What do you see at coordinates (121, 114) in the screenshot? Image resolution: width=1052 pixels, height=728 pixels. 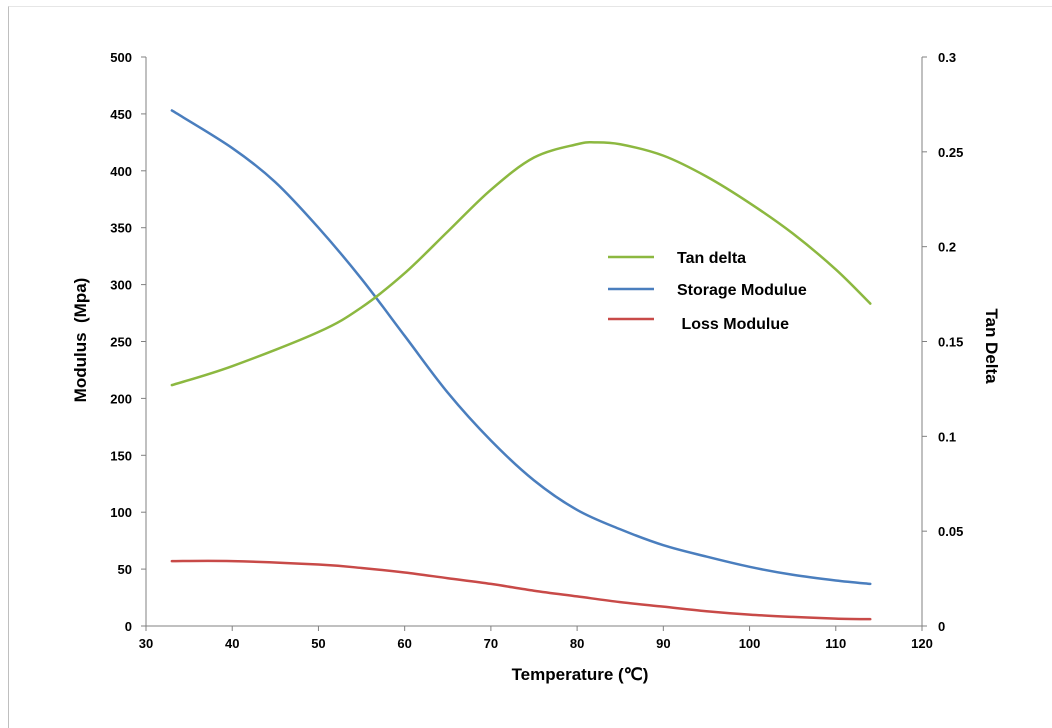 I see `y-tick-label: 450` at bounding box center [121, 114].